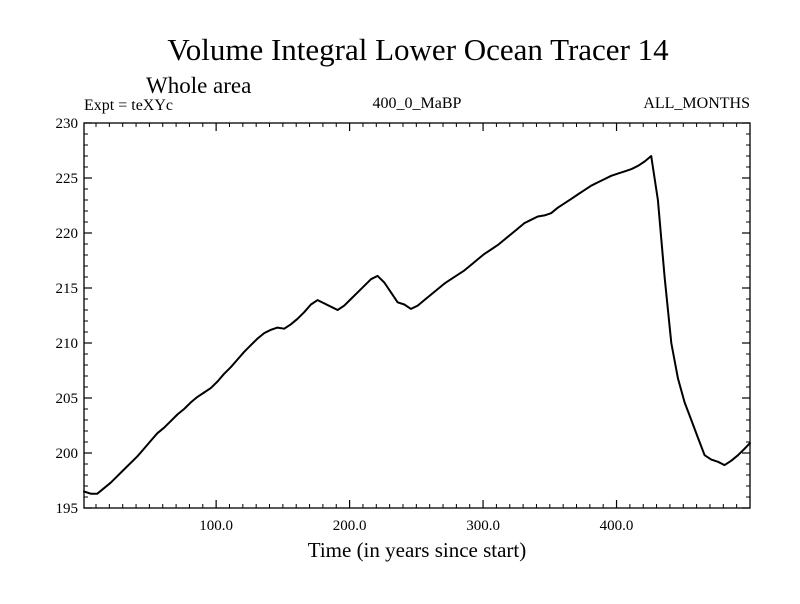 The height and width of the screenshot is (604, 800). What do you see at coordinates (216, 526) in the screenshot?
I see `x-tick-label: 100.0` at bounding box center [216, 526].